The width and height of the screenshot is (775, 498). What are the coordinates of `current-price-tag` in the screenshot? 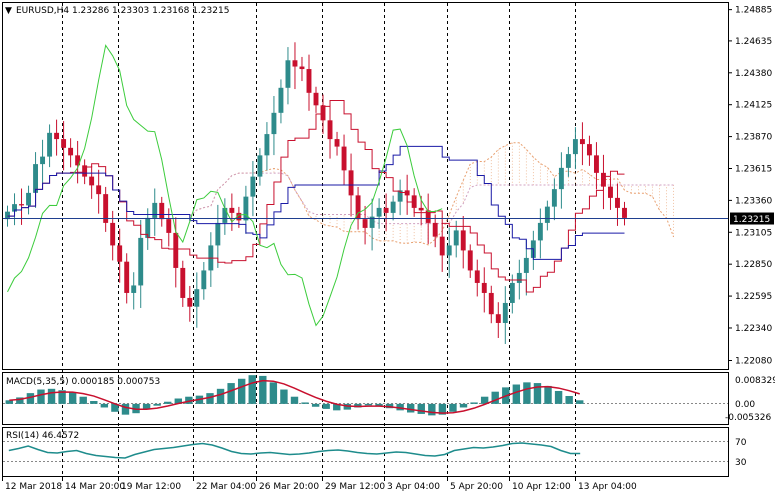 It's located at (752, 218).